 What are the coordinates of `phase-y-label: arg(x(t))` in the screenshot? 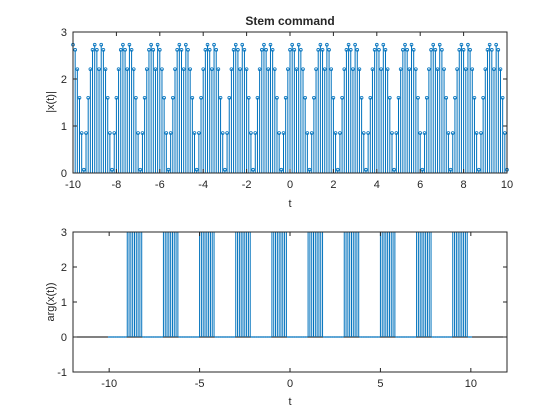 It's located at (51, 301).